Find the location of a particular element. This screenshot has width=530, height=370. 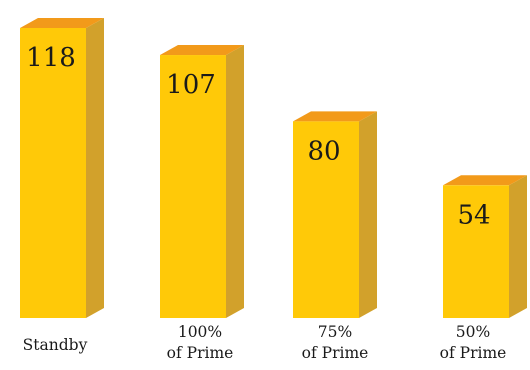

bar-1: 118 is located at coordinates (62, 168).